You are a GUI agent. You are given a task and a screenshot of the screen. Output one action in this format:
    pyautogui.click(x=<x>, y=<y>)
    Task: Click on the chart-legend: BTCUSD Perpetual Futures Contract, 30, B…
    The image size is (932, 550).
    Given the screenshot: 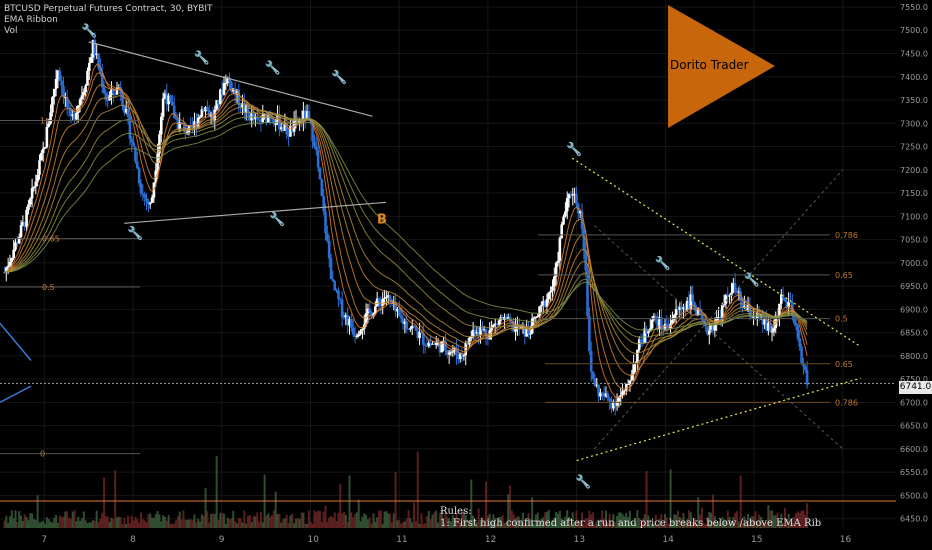 What is the action you would take?
    pyautogui.click(x=108, y=20)
    